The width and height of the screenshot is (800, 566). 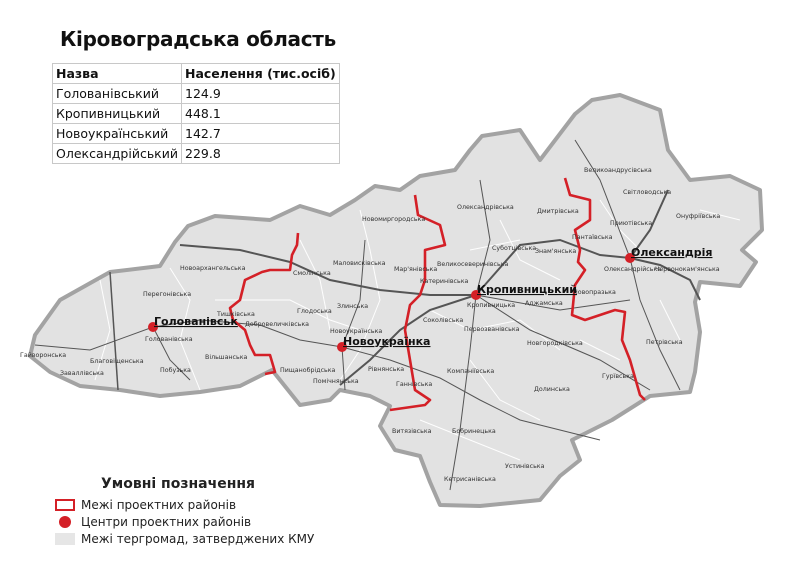 I want to click on community-label: Первозванівська, so click(x=492, y=329).